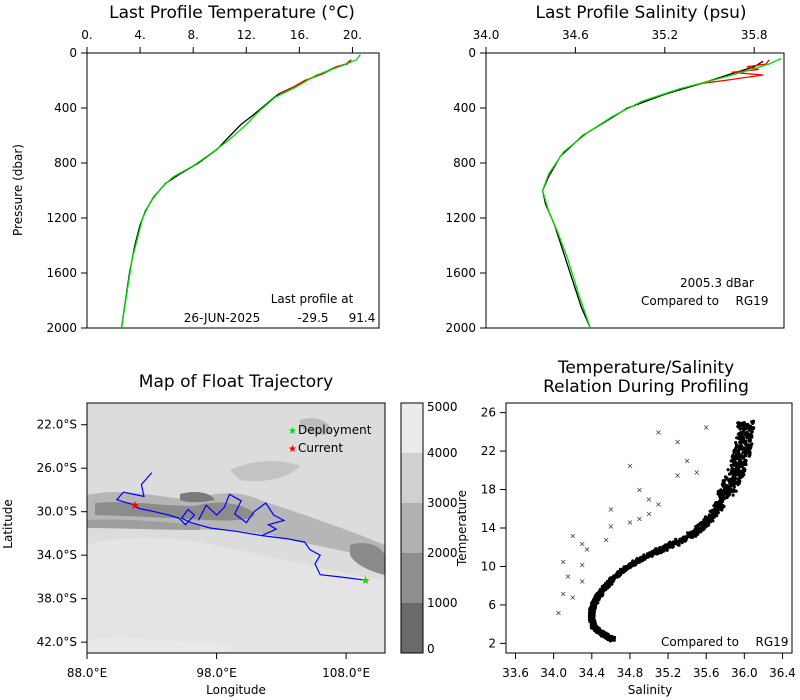 The width and height of the screenshot is (800, 700). Describe the element at coordinates (135, 505) in the screenshot. I see `current-position-marker: ★` at that location.